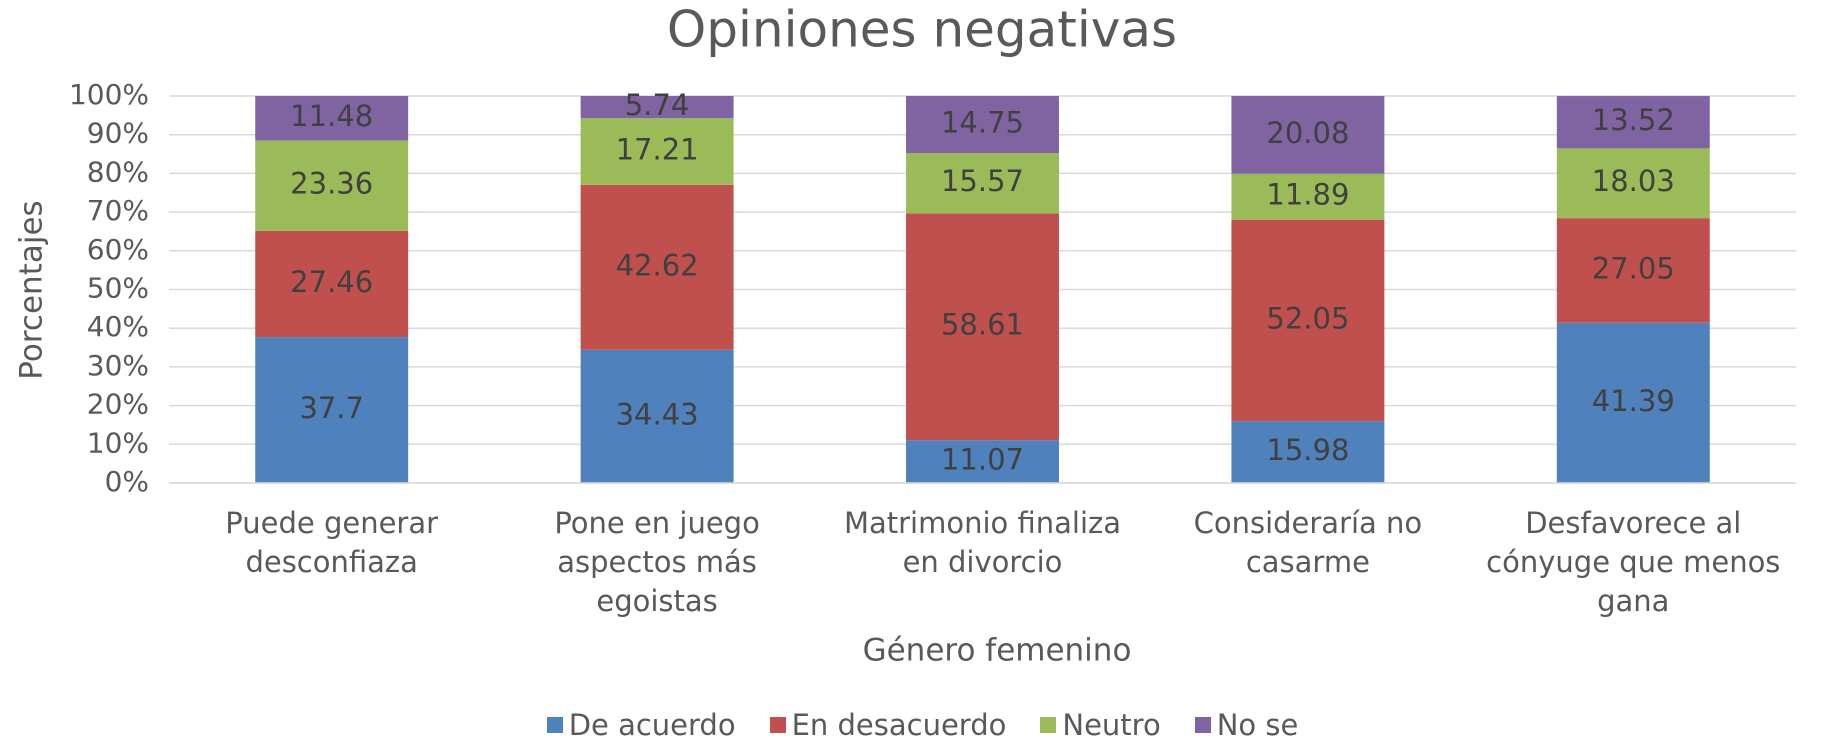  What do you see at coordinates (1633, 181) in the screenshot?
I see `data-label: 18.03` at bounding box center [1633, 181].